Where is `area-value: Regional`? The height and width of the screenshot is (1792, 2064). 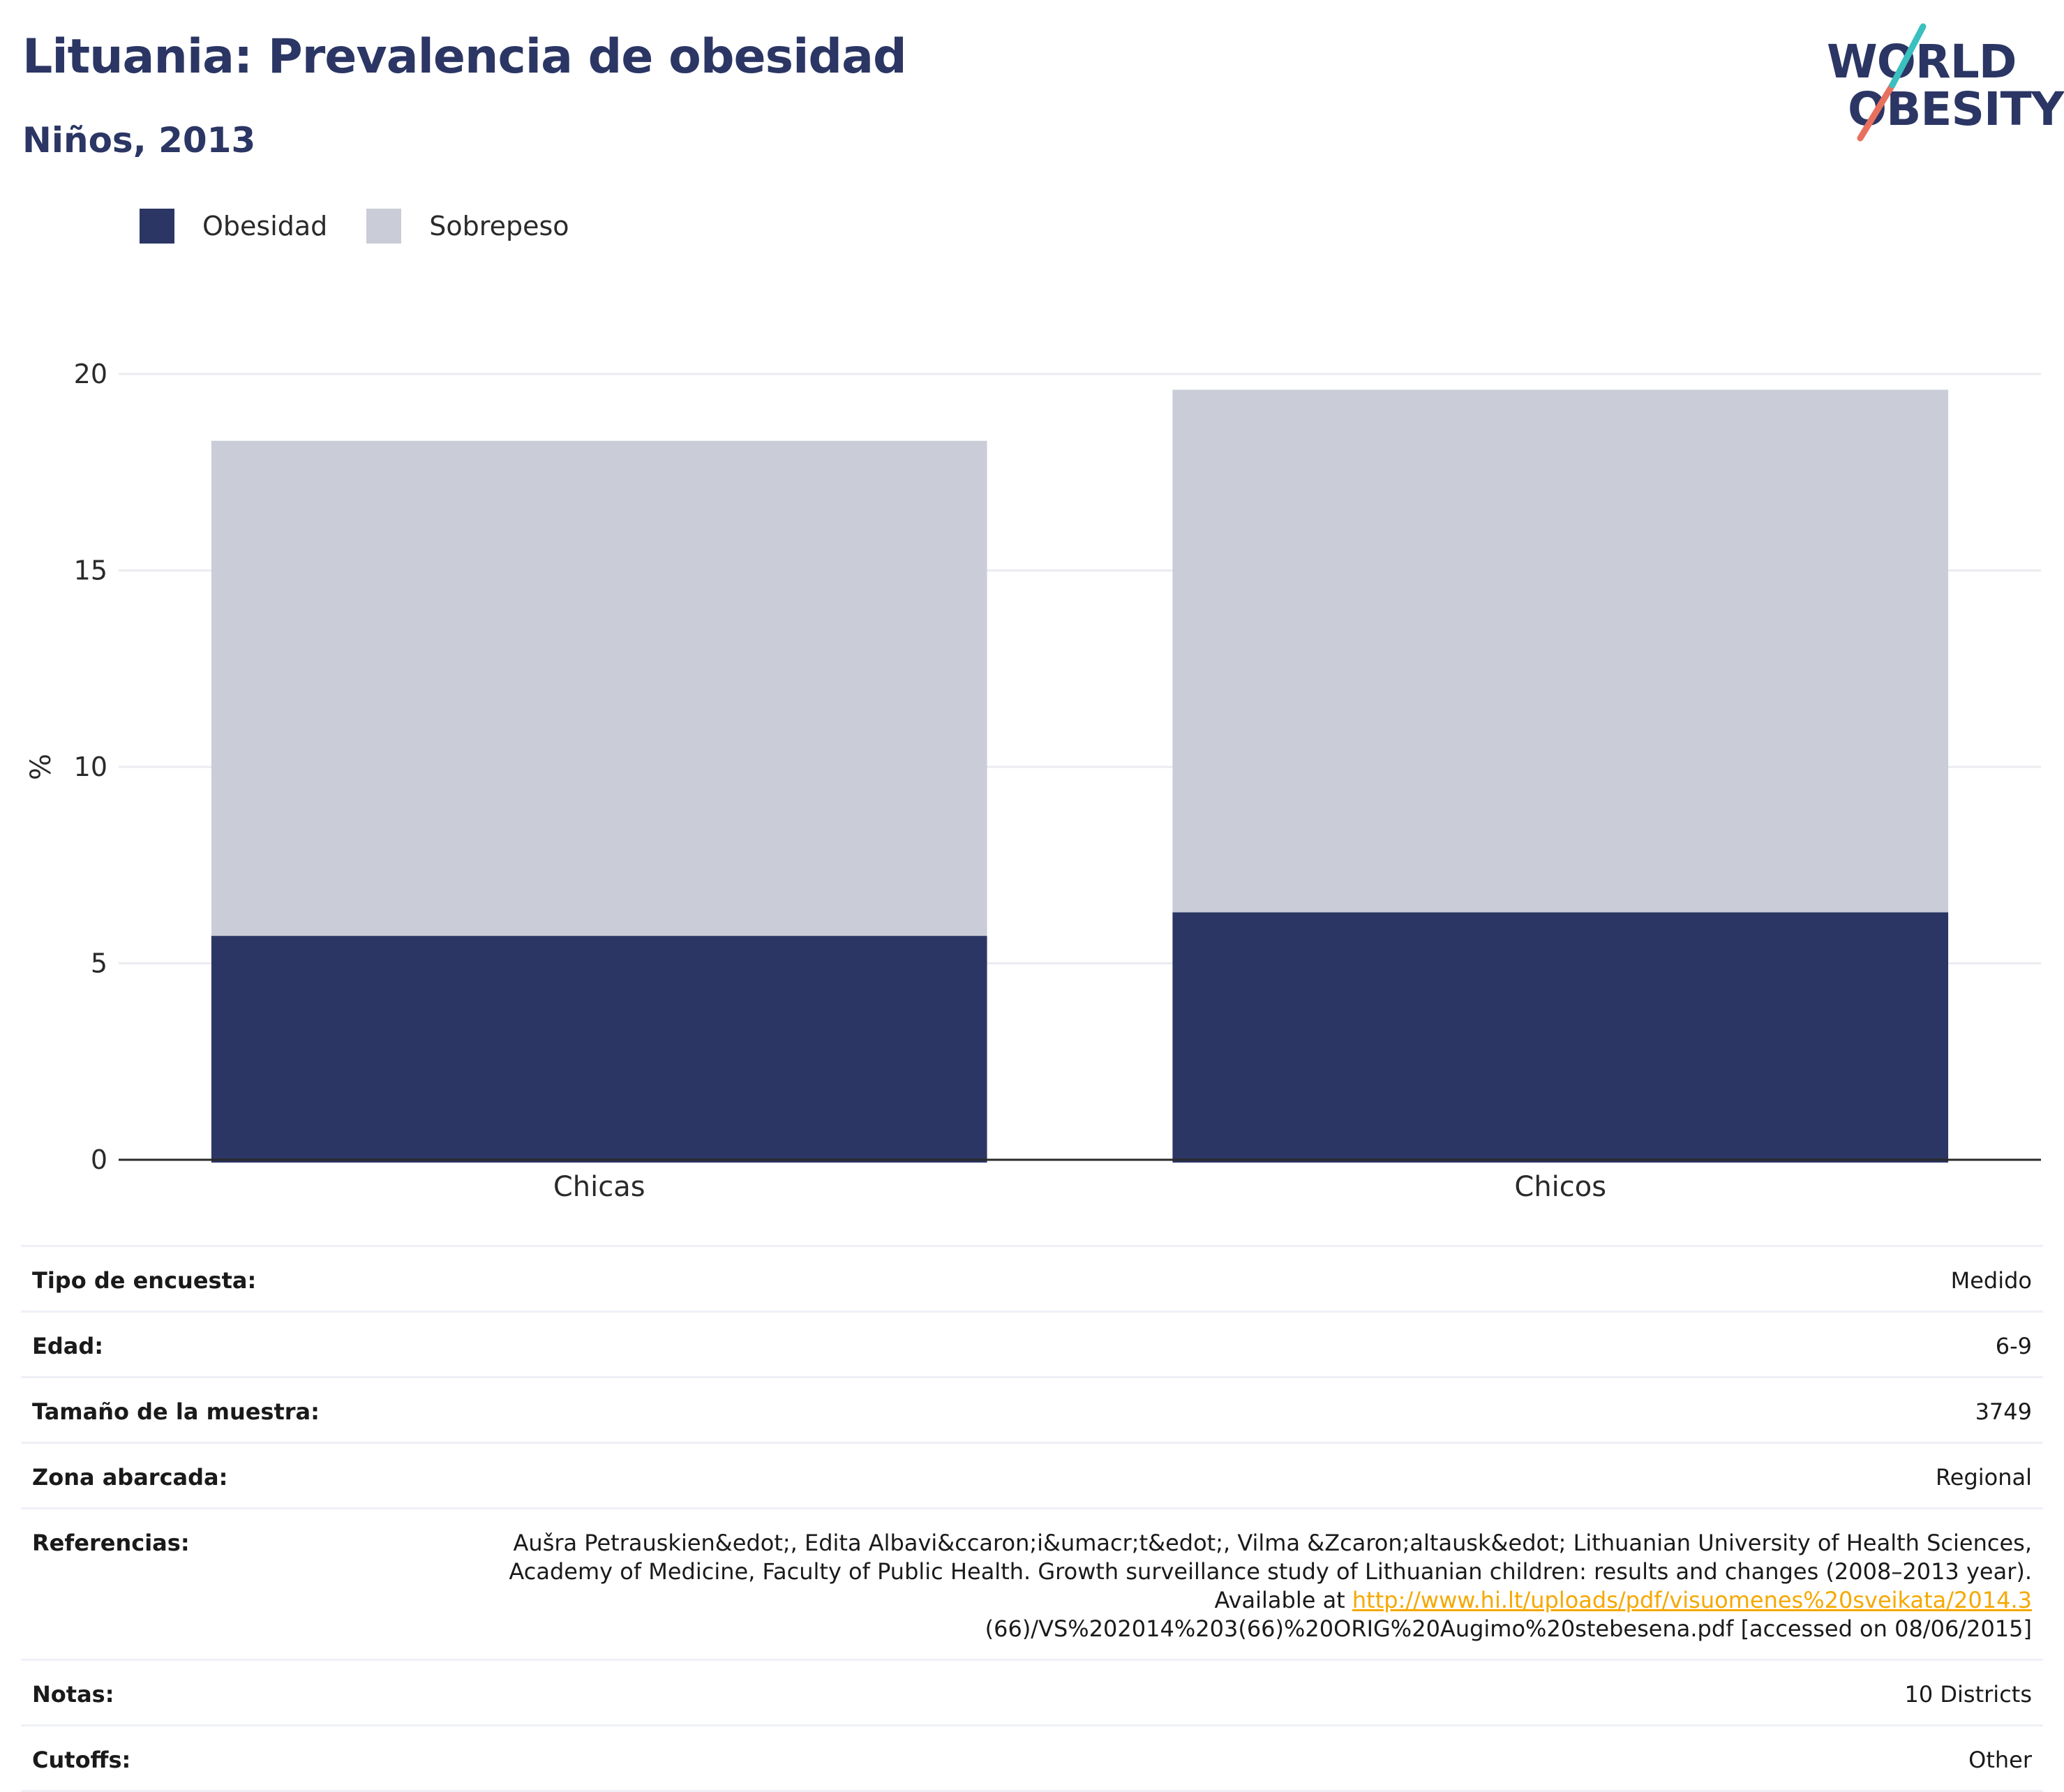 area-value: Regional is located at coordinates (1984, 1477).